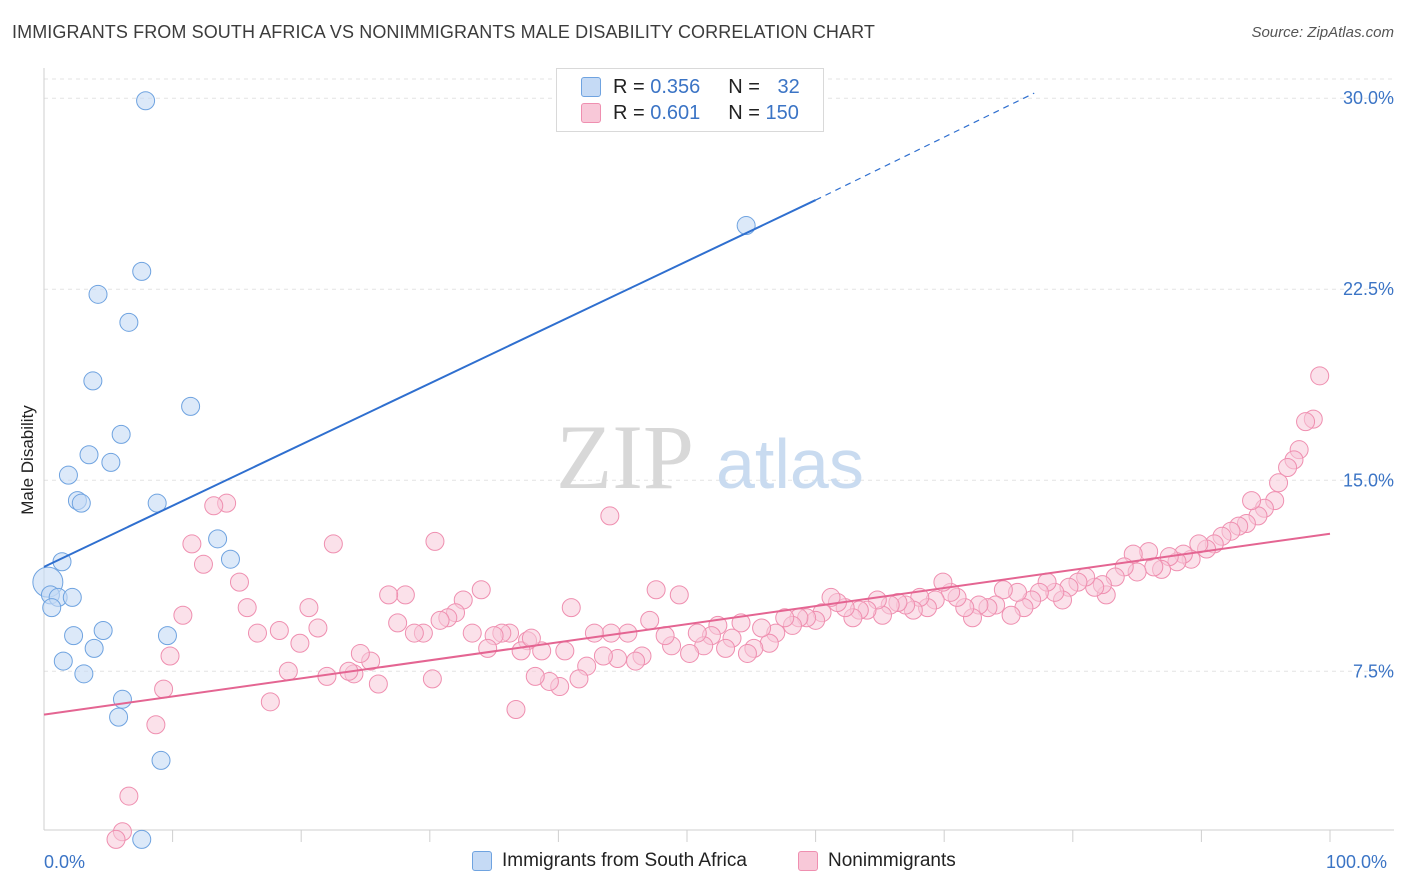 This screenshot has width=1406, height=892. What do you see at coordinates (65, 862) in the screenshot?
I see `x-tick-left: 0.0%` at bounding box center [65, 862].